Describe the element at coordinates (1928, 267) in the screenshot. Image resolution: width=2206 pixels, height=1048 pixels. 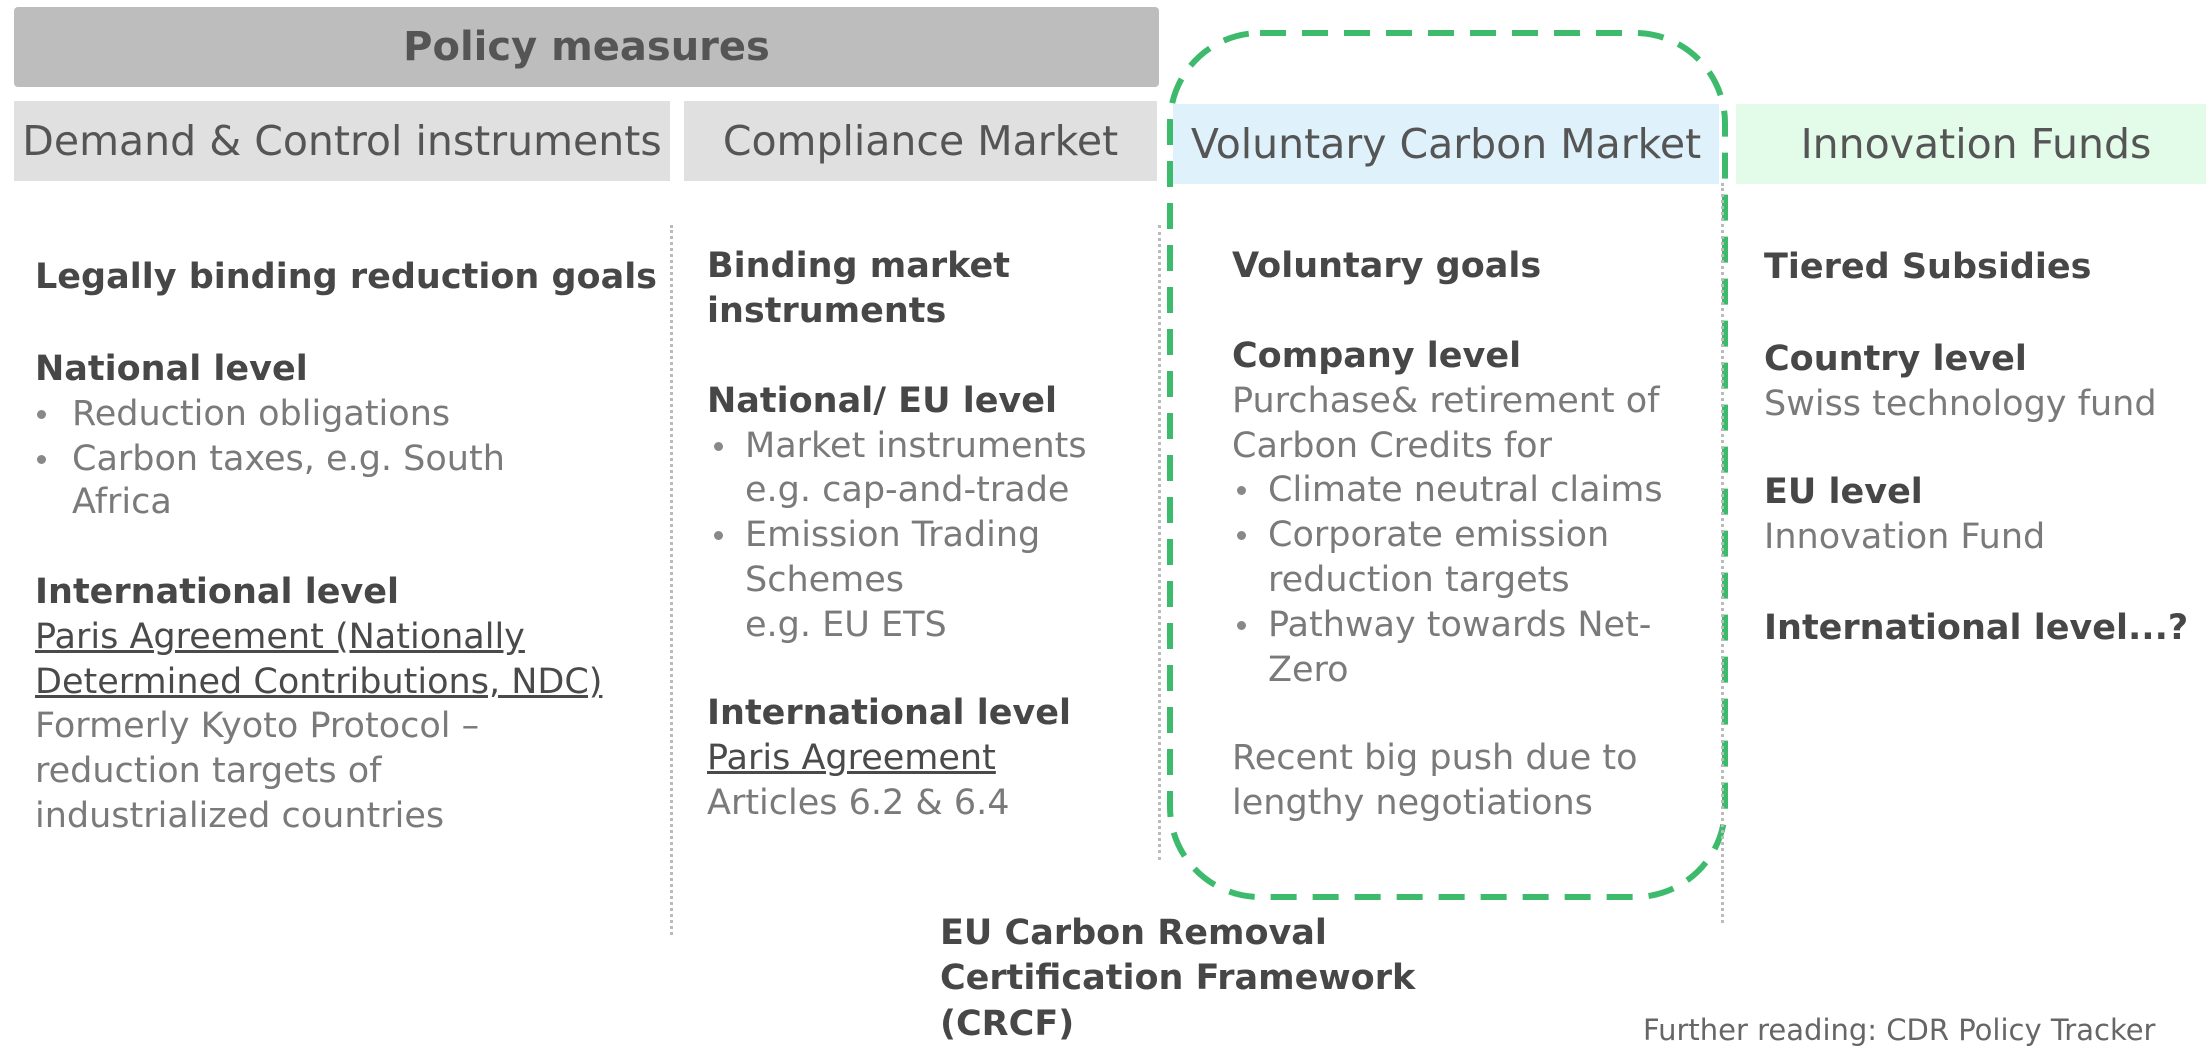
I see `section-heading: Tiered Subsidies` at that location.